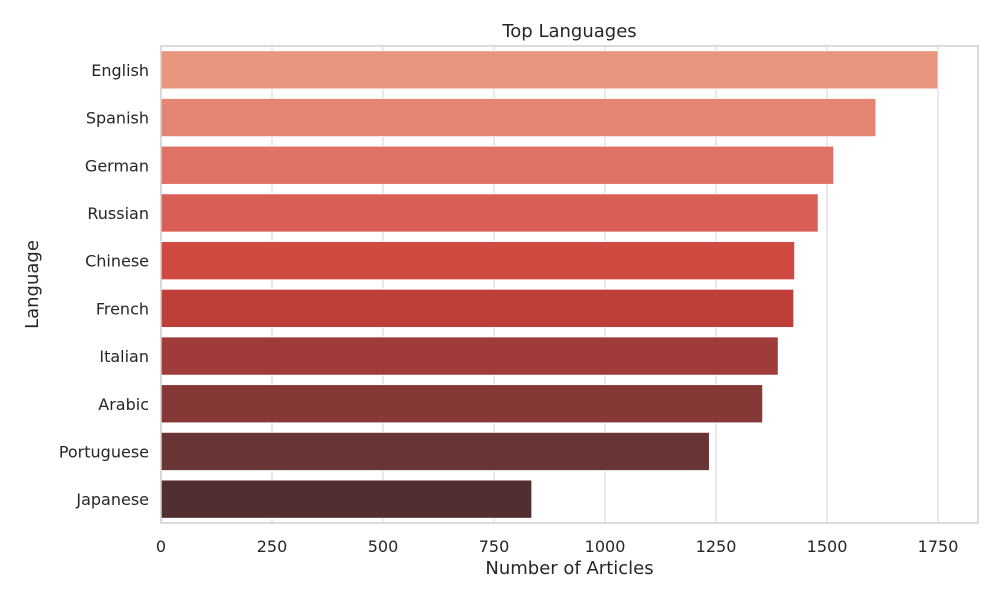 The image size is (1000, 600). Describe the element at coordinates (117, 118) in the screenshot. I see `y-tick-label-spanish: Spanish` at that location.